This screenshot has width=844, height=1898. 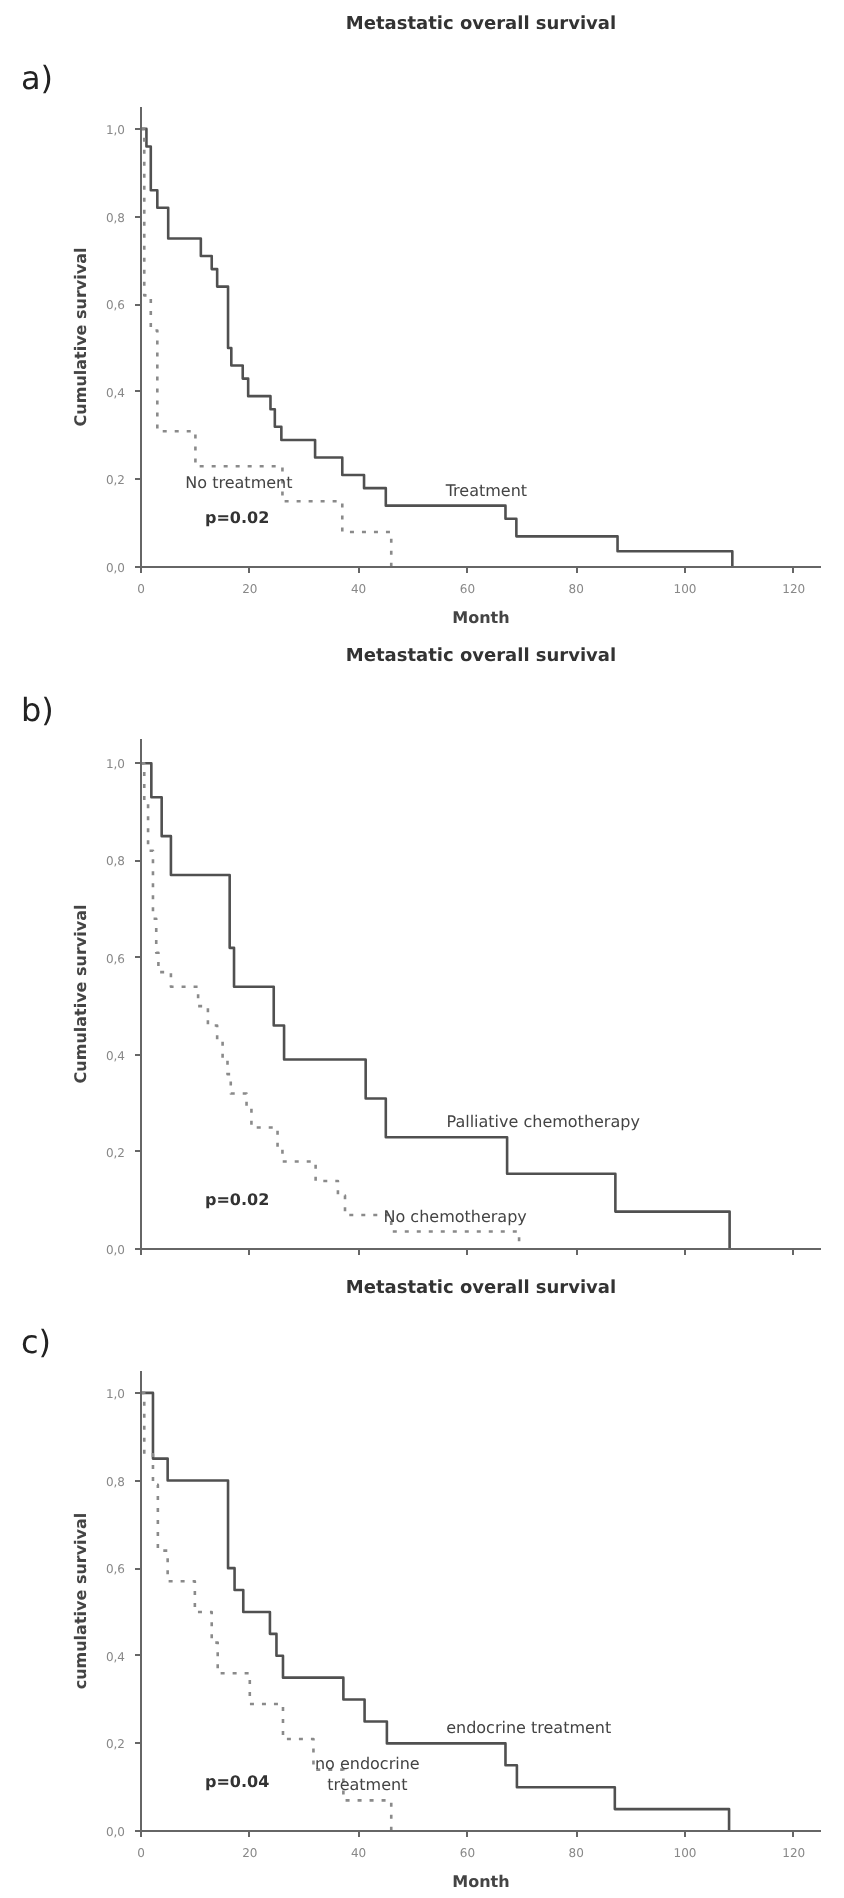 I want to click on text: b), so click(x=37, y=710).